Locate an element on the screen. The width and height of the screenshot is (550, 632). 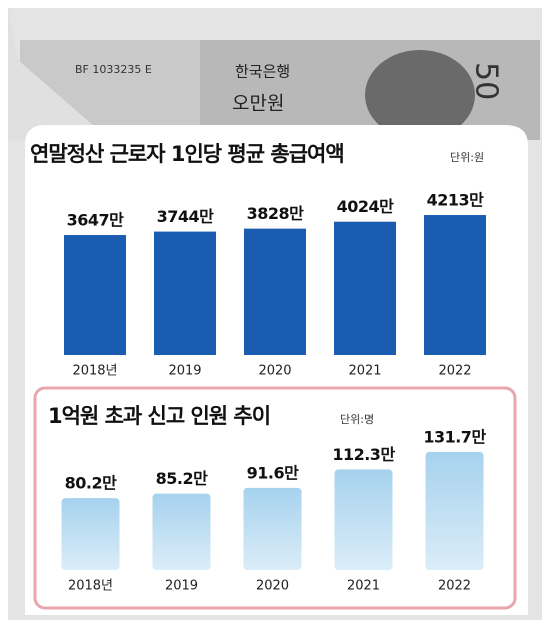
chart-title: 1억원 초과 신고 인원 추이 is located at coordinates (159, 416).